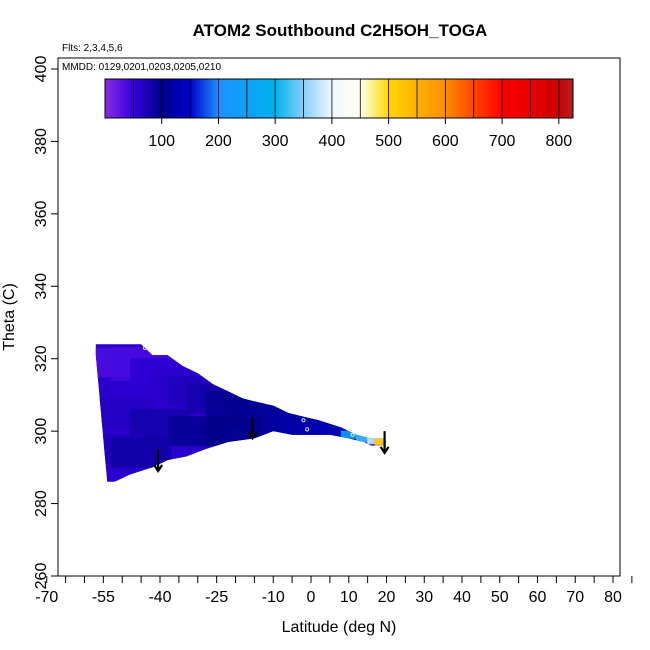 This screenshot has width=650, height=650. What do you see at coordinates (216, 597) in the screenshot?
I see `x-tick-label: -25` at bounding box center [216, 597].